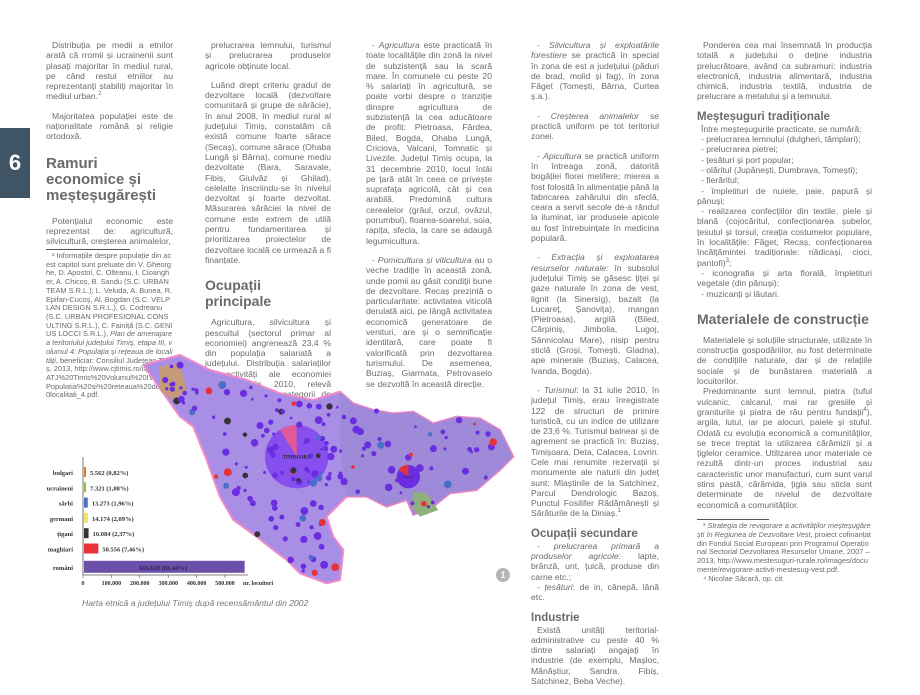 The image size is (920, 695). I want to click on data-label: 50.556 (7,46%), so click(123, 550).